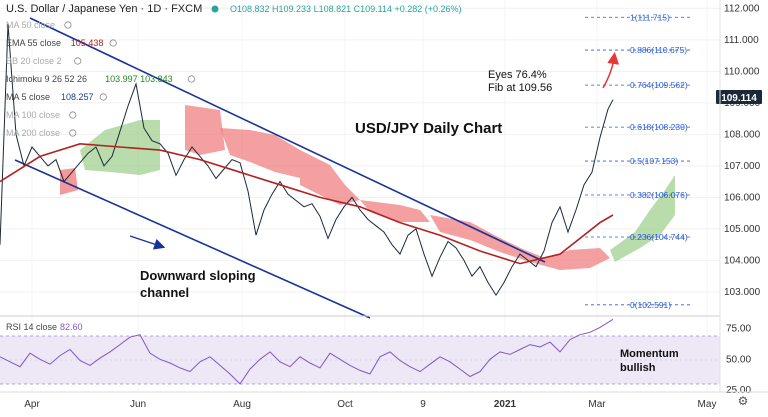 The height and width of the screenshot is (417, 768). What do you see at coordinates (611, 70) in the screenshot?
I see `target-arrow` at bounding box center [611, 70].